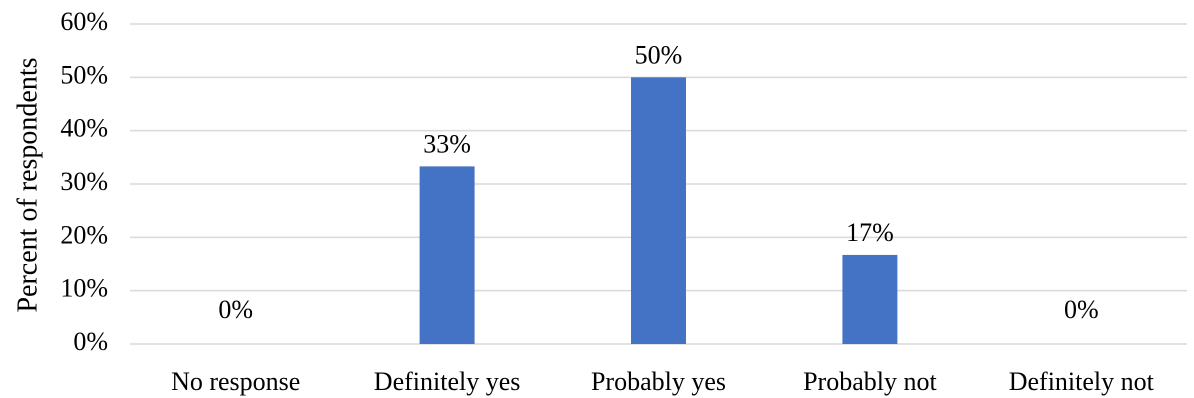 The height and width of the screenshot is (398, 1194). I want to click on x-tick-label: Probably yes, so click(658, 381).